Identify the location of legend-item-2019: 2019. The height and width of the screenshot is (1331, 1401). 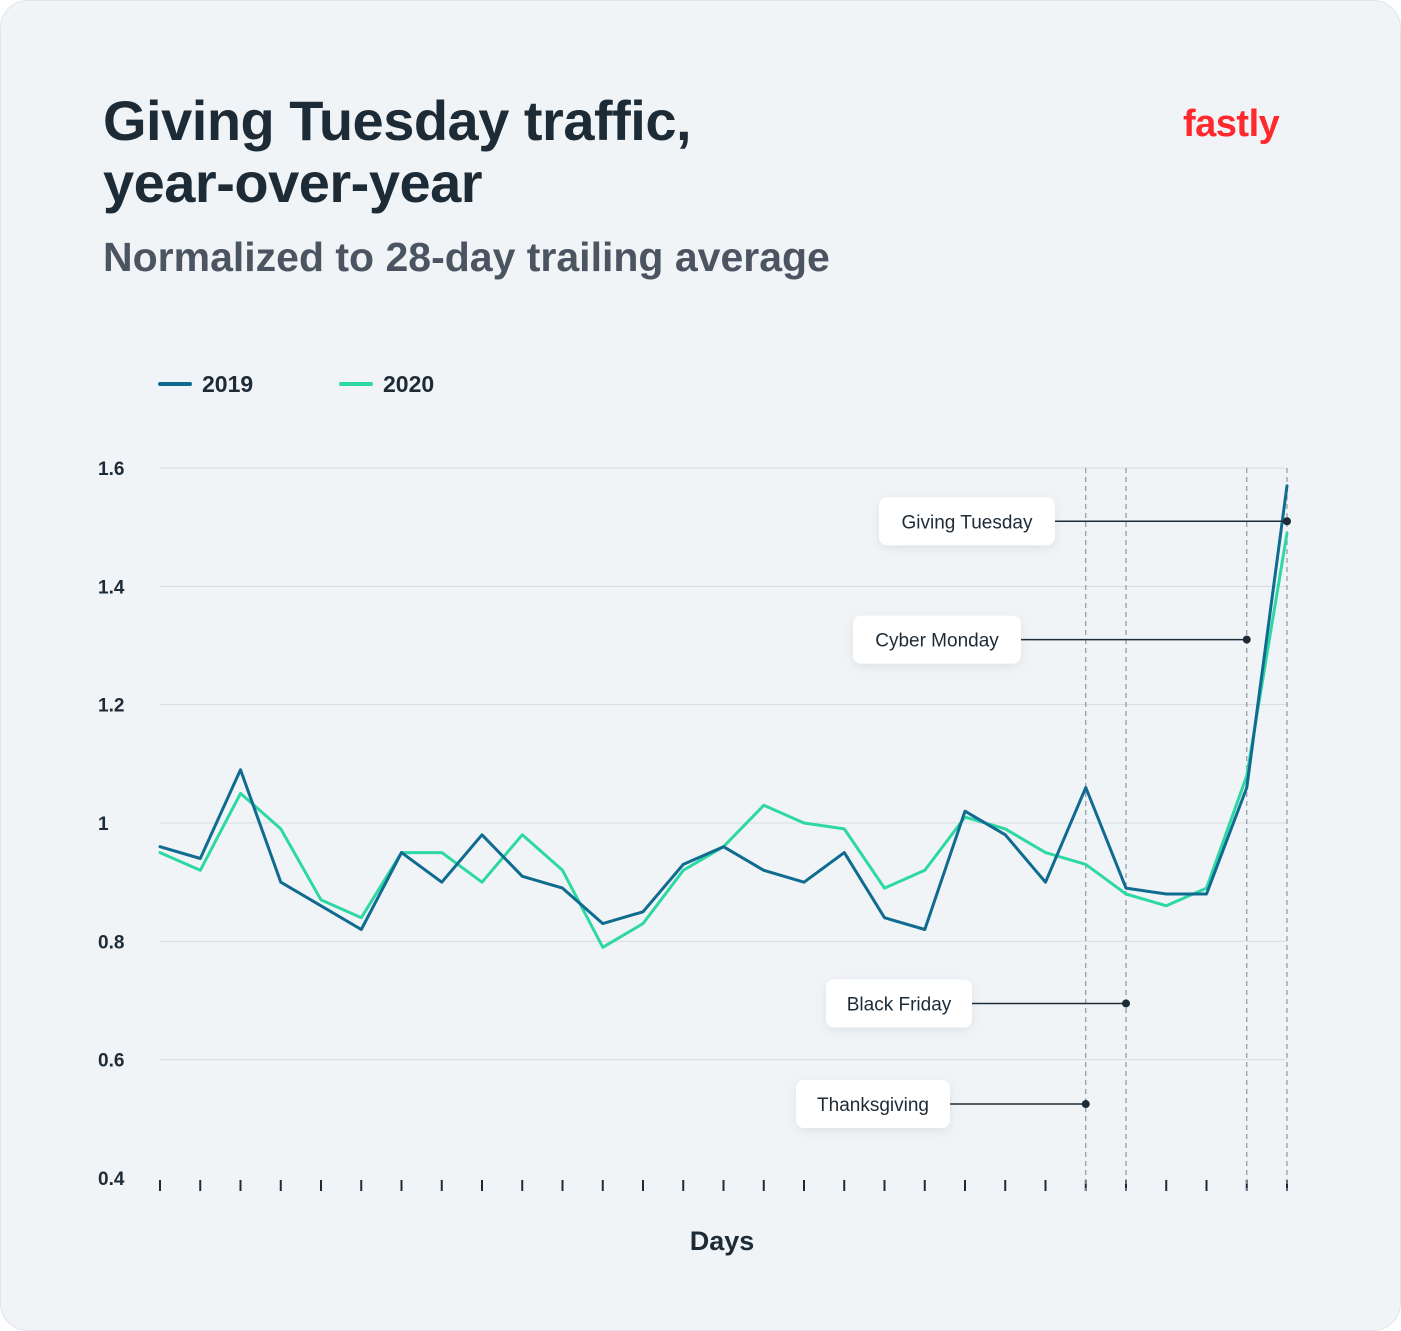
(205, 384).